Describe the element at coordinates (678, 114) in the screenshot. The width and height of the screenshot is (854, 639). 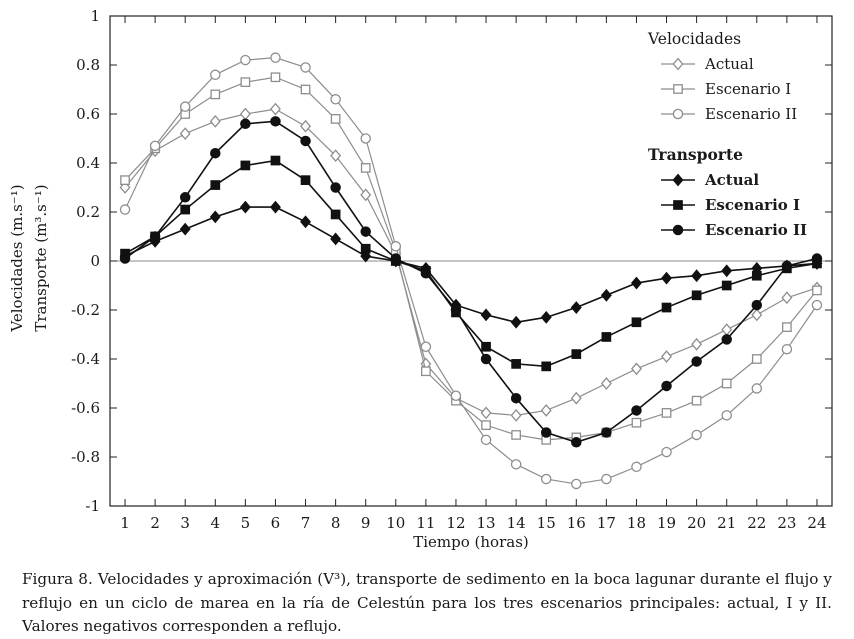
I see `circle-legend-marker-icon` at that location.